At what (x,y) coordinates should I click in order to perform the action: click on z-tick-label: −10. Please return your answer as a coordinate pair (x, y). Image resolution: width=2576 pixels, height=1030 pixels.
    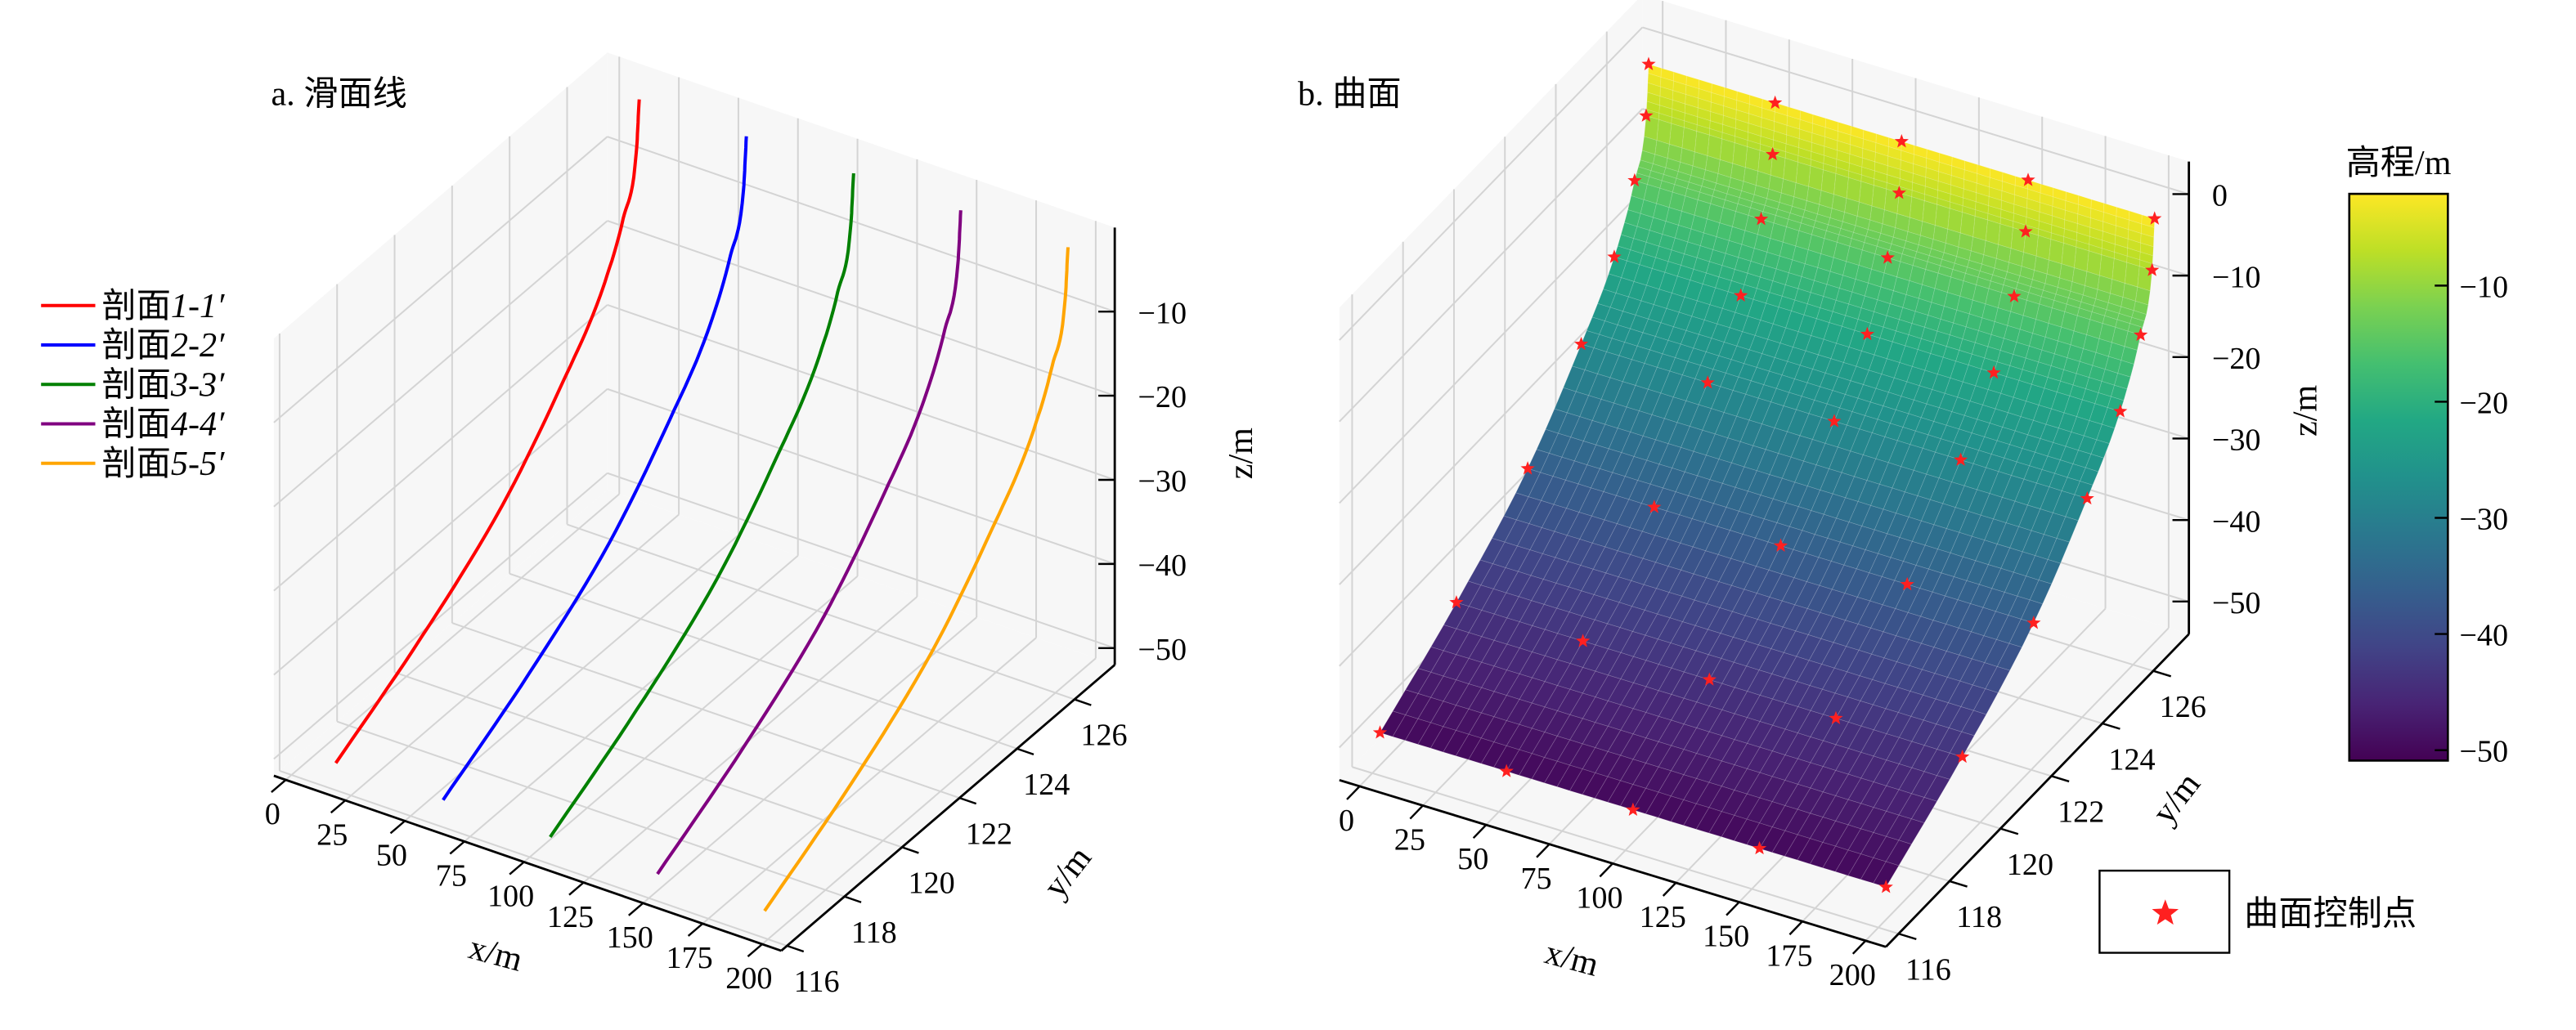
    Looking at the image, I should click on (2237, 277).